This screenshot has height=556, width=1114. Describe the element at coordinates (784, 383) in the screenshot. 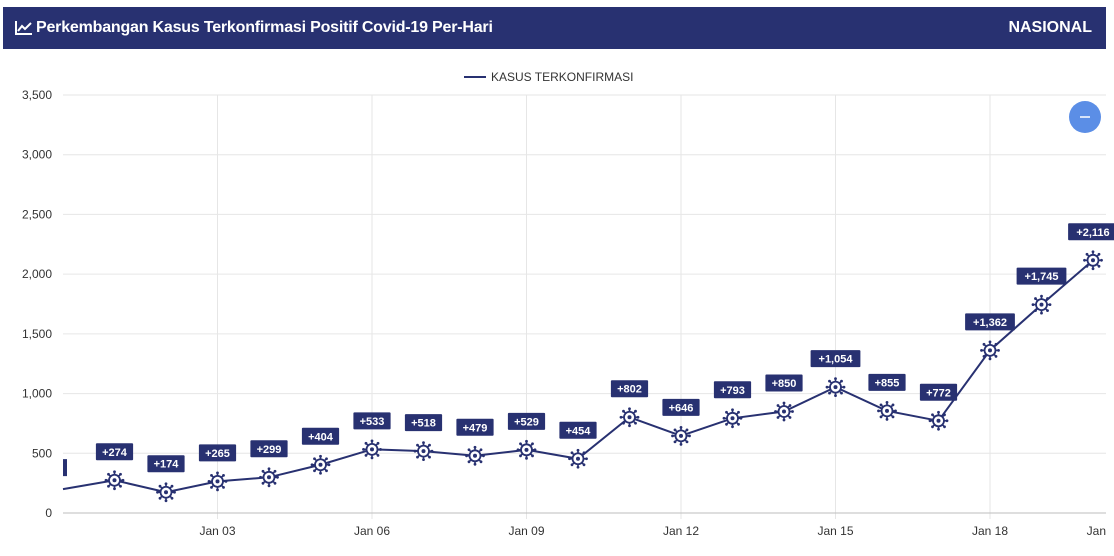

I see `data-label: +850` at that location.